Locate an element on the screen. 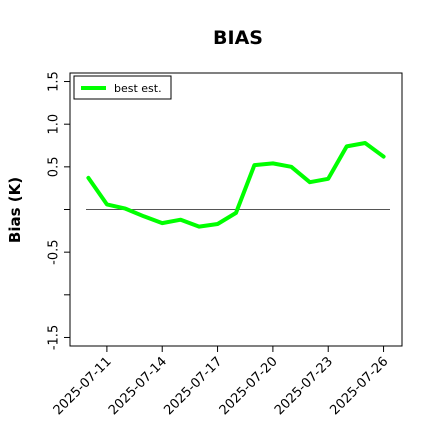 Image resolution: width=440 pixels, height=440 pixels. legend-box is located at coordinates (122, 87).